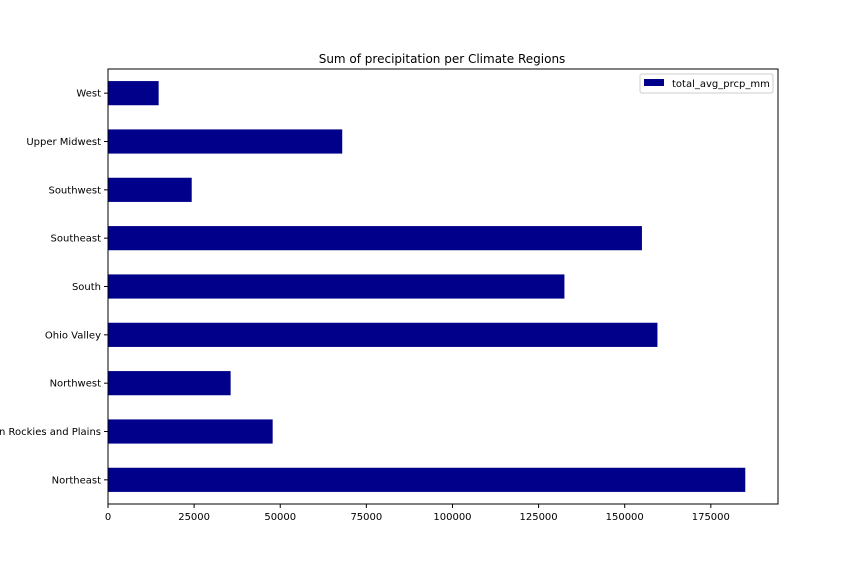 The image size is (864, 576). What do you see at coordinates (366, 517) in the screenshot?
I see `x-tick-label: 75000` at bounding box center [366, 517].